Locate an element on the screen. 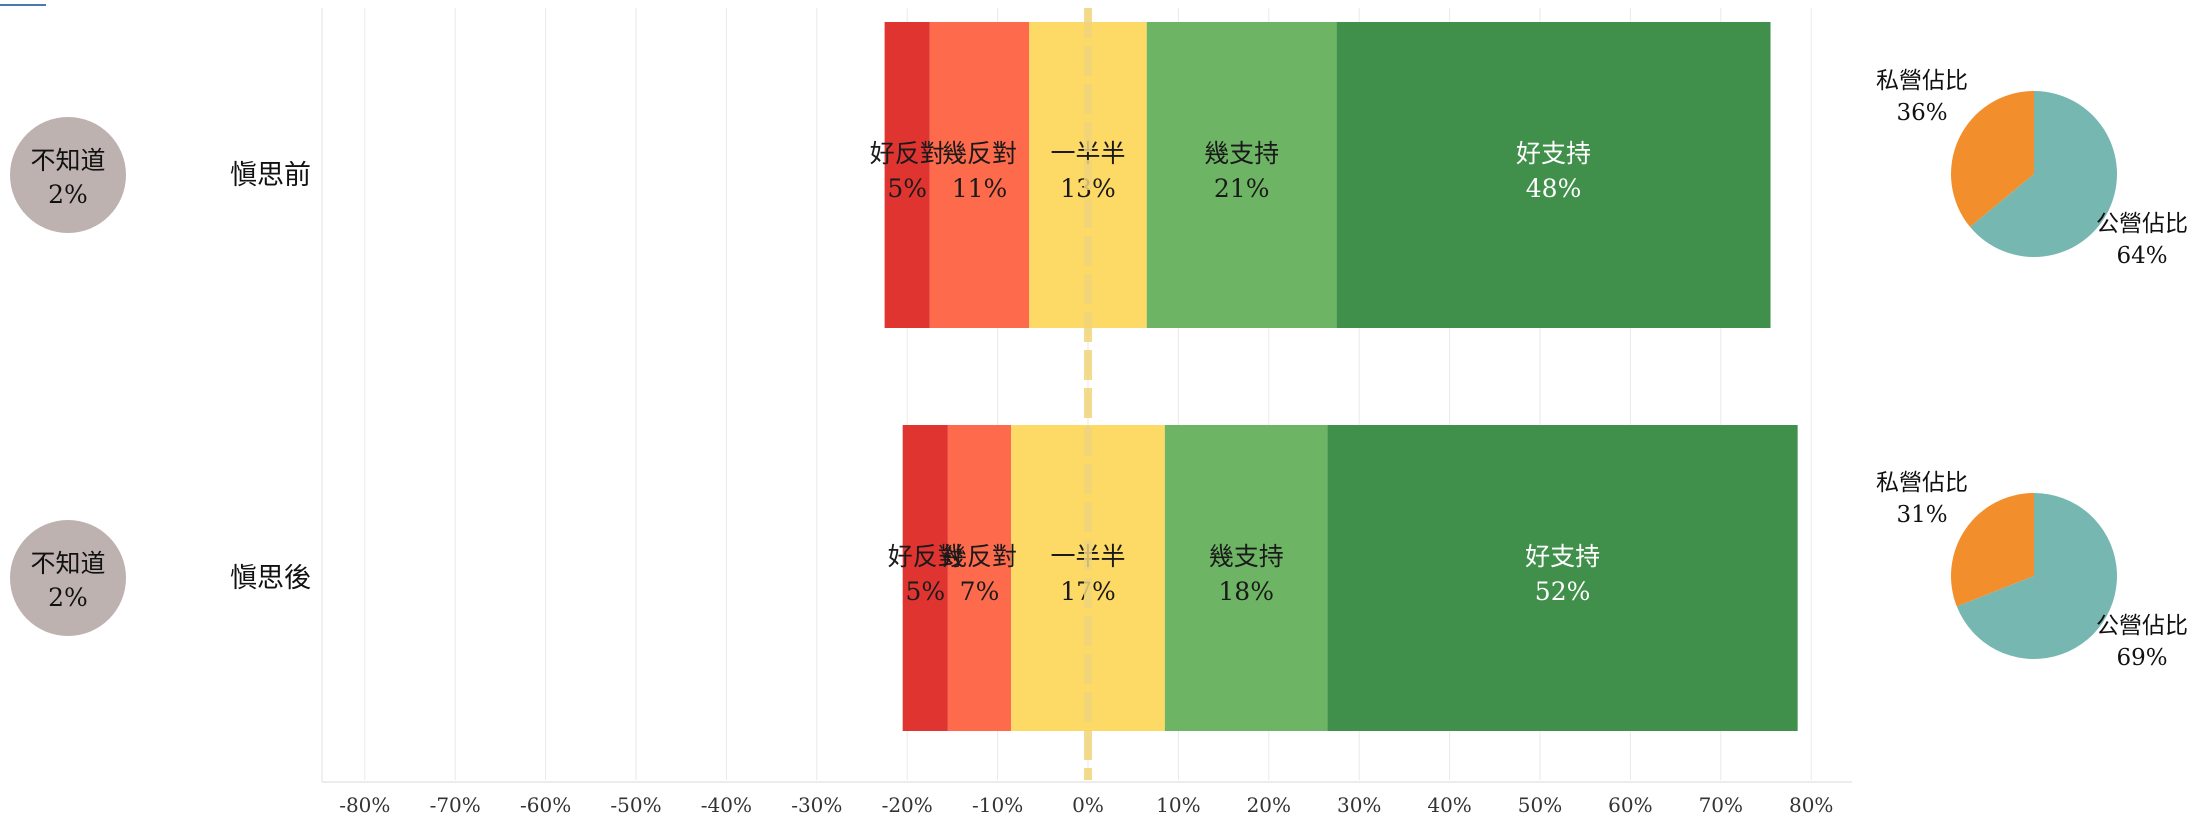 The width and height of the screenshot is (2206, 819). bar-data-label: 好支持 48% is located at coordinates (1553, 171).